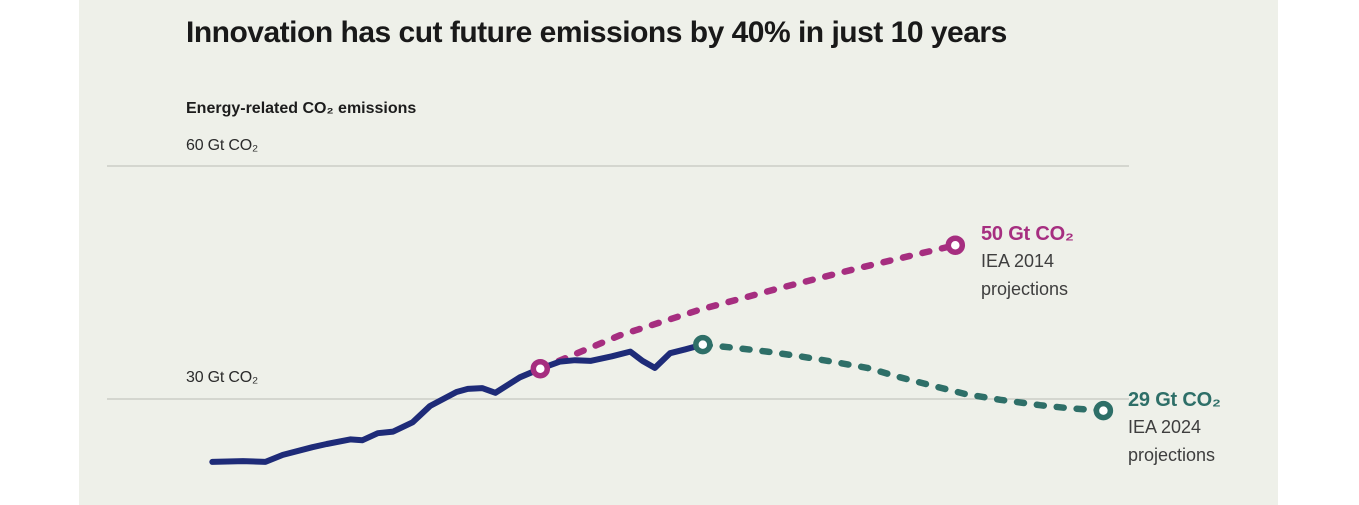  What do you see at coordinates (903, 377) in the screenshot?
I see `iea-2024-projection-line` at bounding box center [903, 377].